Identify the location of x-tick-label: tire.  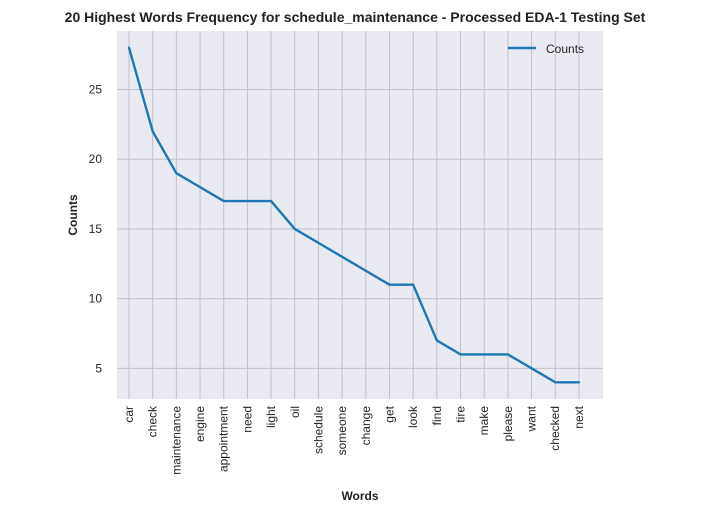
(461, 414).